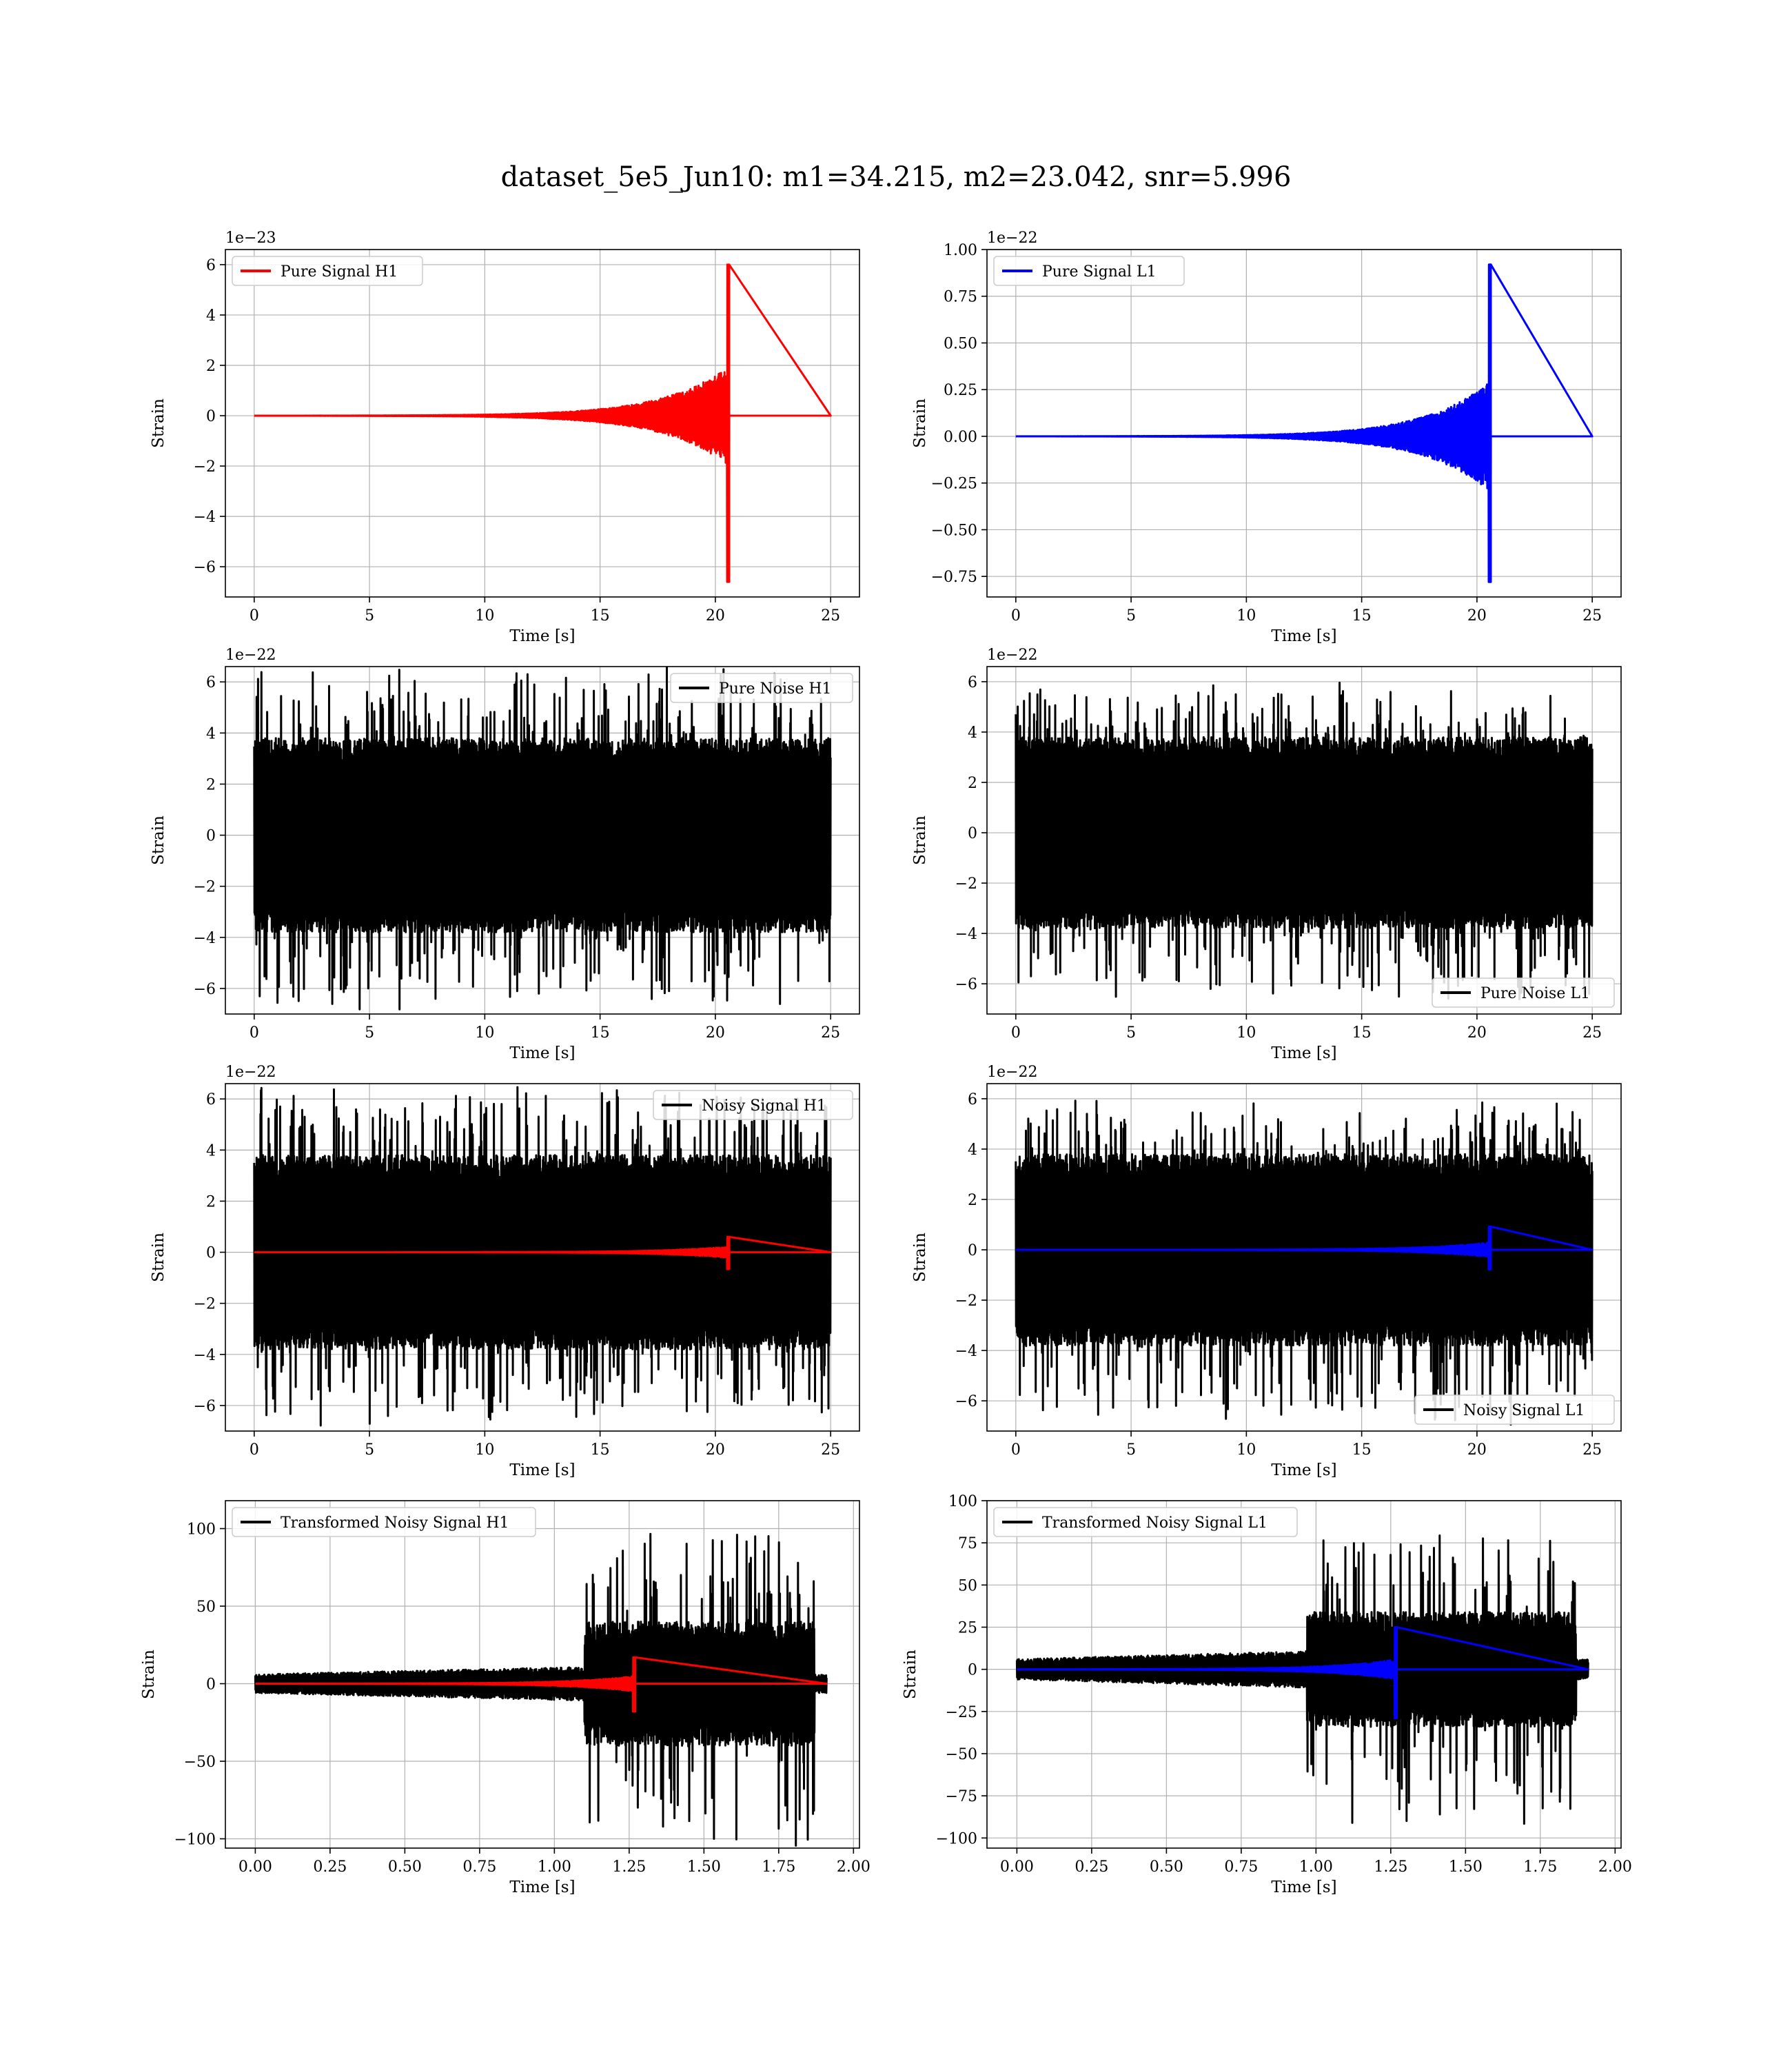 The width and height of the screenshot is (1792, 2068). I want to click on legend: Transformed Noisy Signal L1, so click(1145, 1522).